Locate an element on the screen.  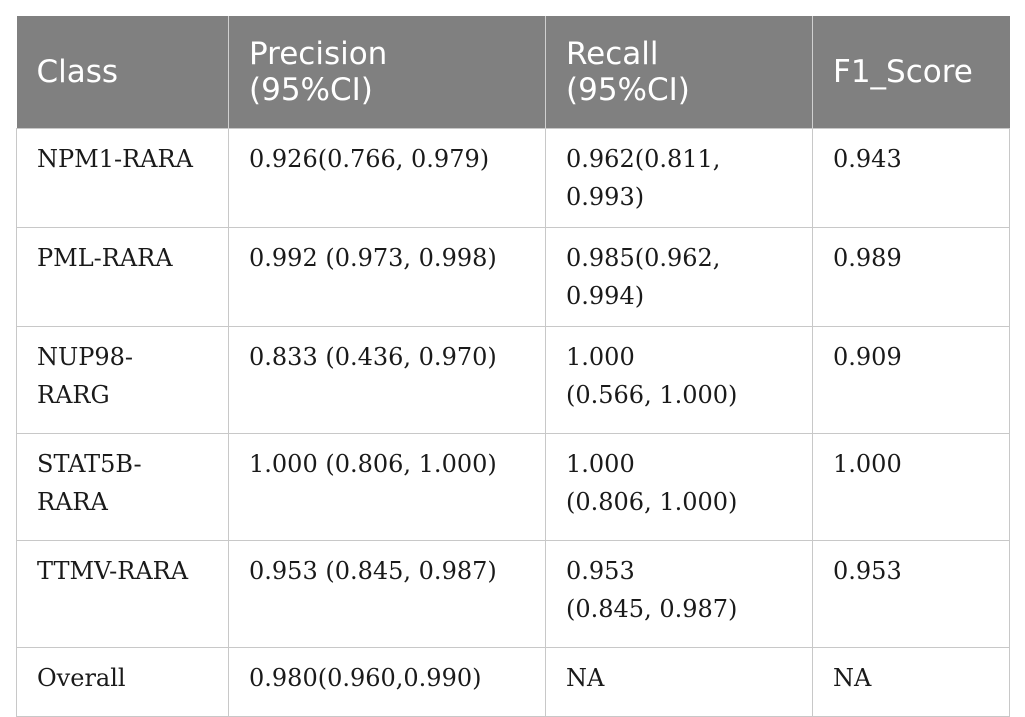
cell-recall: 1.000 (0.566, 1.000) is located at coordinates (679, 379).